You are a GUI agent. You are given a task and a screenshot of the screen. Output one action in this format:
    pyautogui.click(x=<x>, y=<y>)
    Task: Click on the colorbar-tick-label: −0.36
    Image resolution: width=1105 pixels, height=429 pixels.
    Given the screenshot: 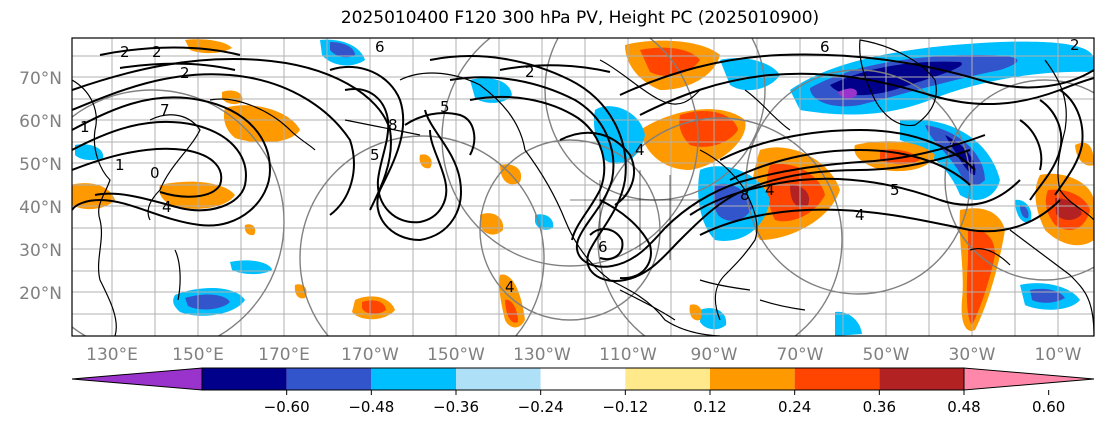 What is the action you would take?
    pyautogui.click(x=456, y=407)
    